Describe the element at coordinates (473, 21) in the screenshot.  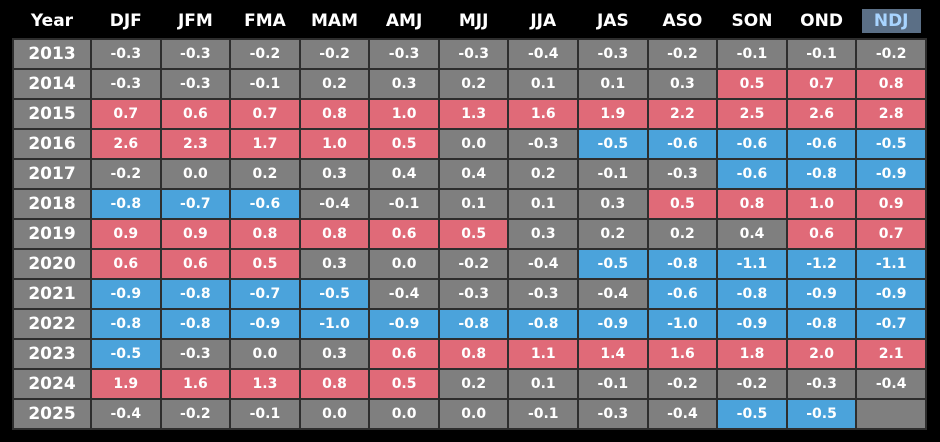
I see `column-header: MJJ` at that location.